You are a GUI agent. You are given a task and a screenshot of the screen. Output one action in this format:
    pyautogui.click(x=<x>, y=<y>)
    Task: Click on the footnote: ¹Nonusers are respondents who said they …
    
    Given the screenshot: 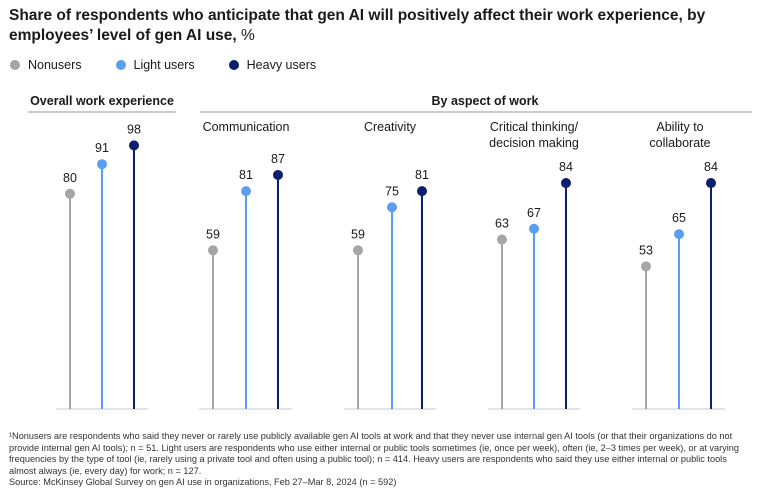 What is the action you would take?
    pyautogui.click(x=381, y=460)
    